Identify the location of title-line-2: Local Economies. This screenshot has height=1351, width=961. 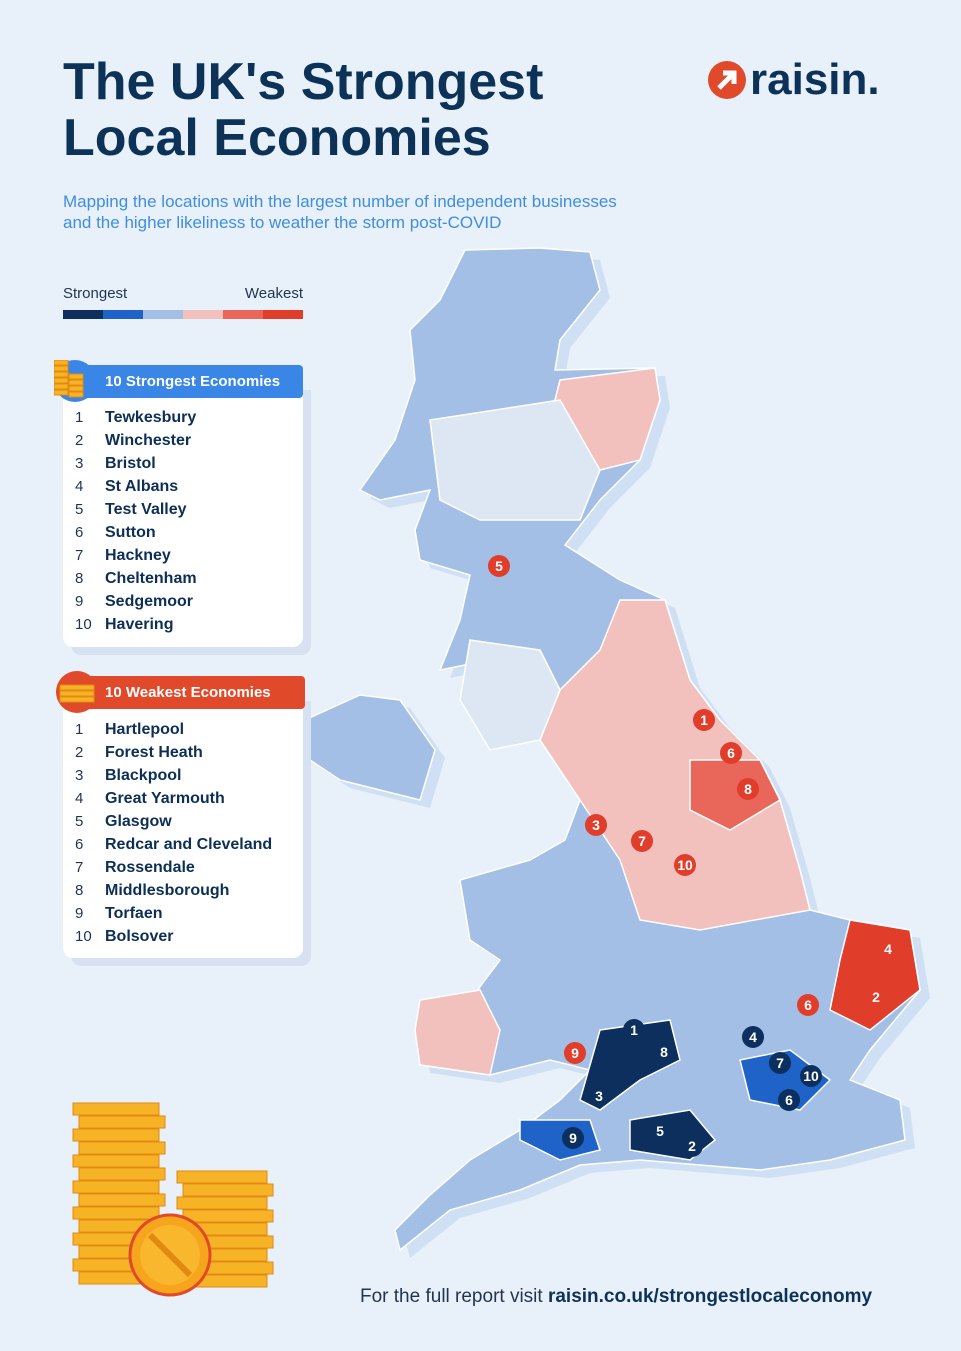
(277, 138).